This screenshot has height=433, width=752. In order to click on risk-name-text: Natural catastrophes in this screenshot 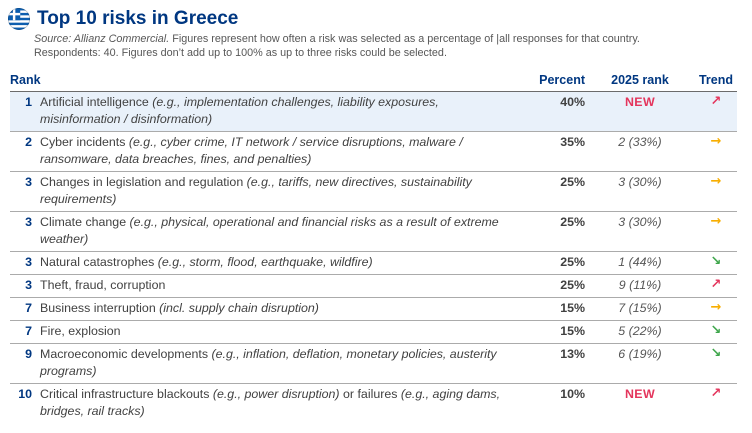, I will do `click(99, 262)`.